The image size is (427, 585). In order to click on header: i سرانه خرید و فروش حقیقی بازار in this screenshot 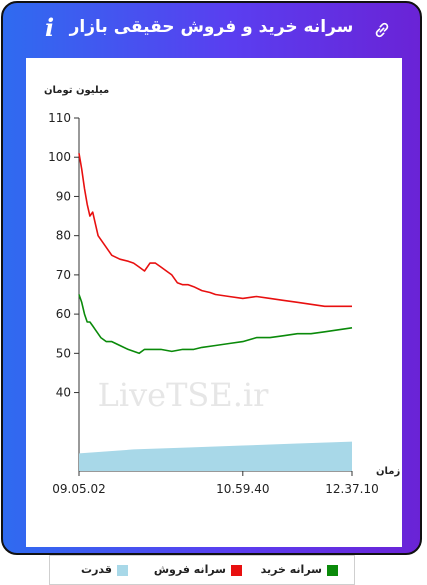, I will do `click(211, 29)`.